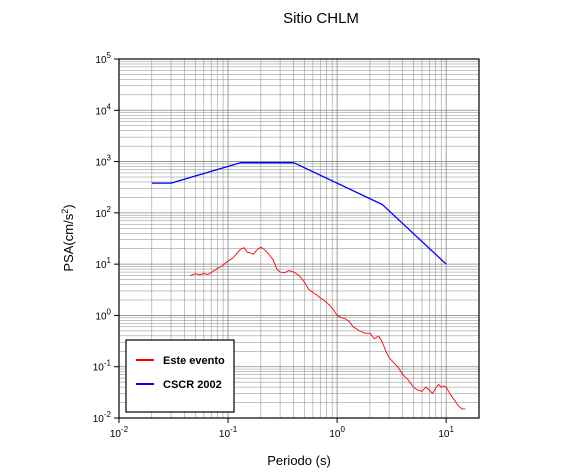 The image size is (586, 475). I want to click on x-tick-label: 10⁰, so click(337, 432).